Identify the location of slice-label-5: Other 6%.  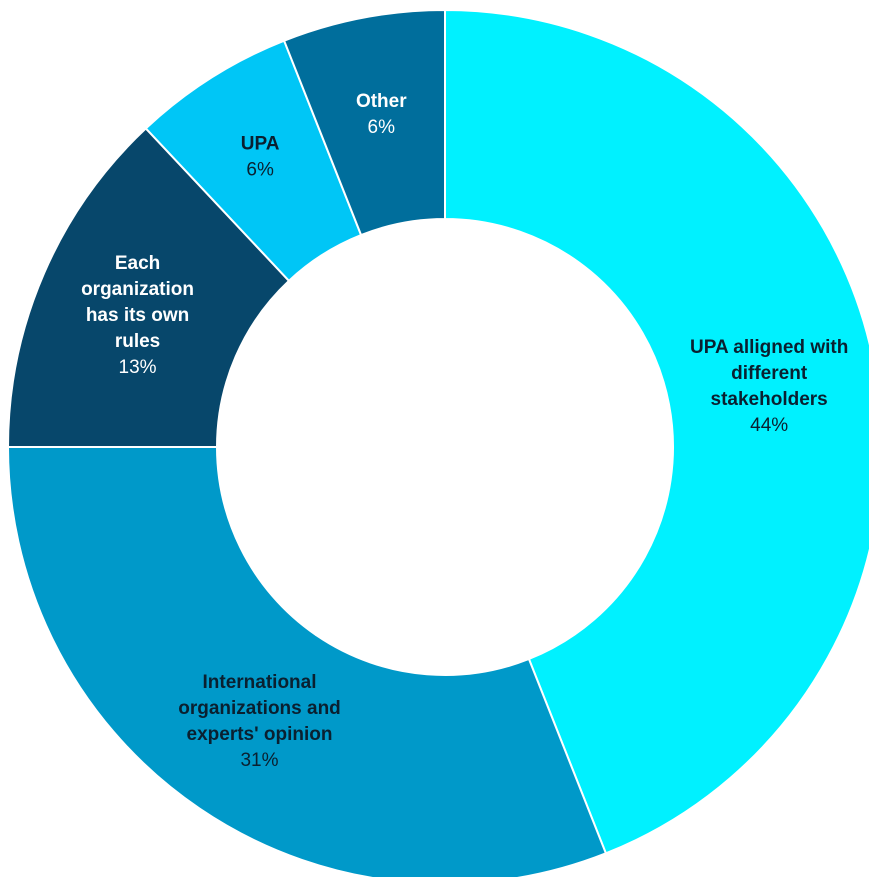
(381, 114).